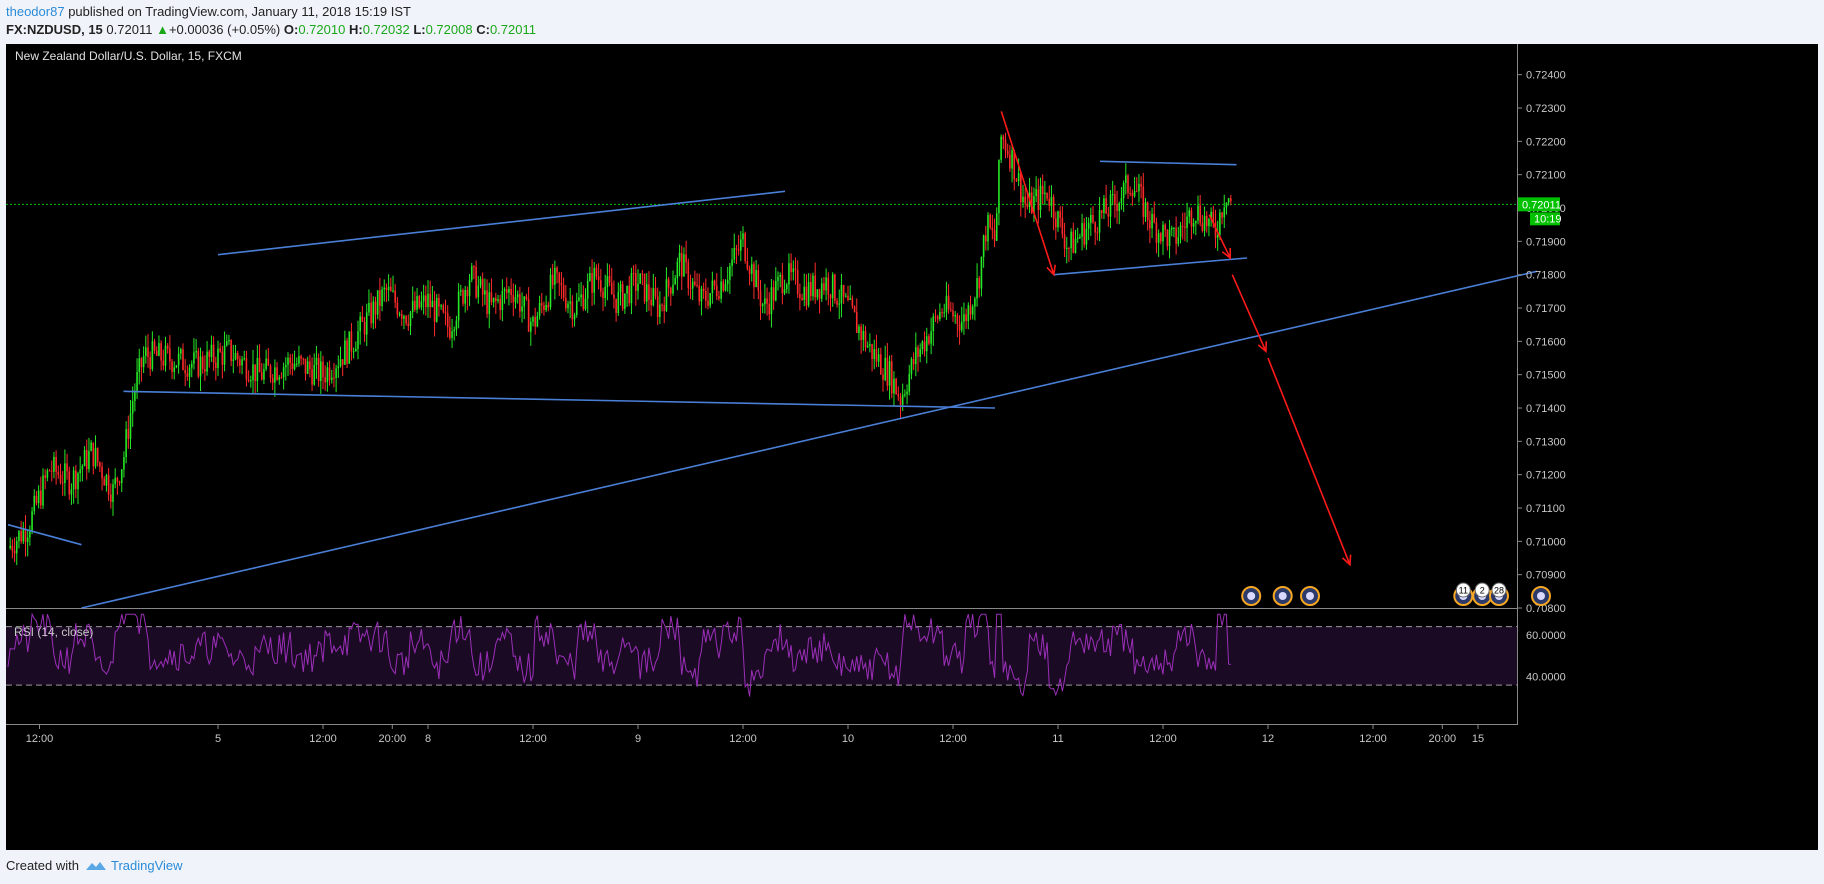  What do you see at coordinates (393, 739) in the screenshot?
I see `time-tick-label: 20:00` at bounding box center [393, 739].